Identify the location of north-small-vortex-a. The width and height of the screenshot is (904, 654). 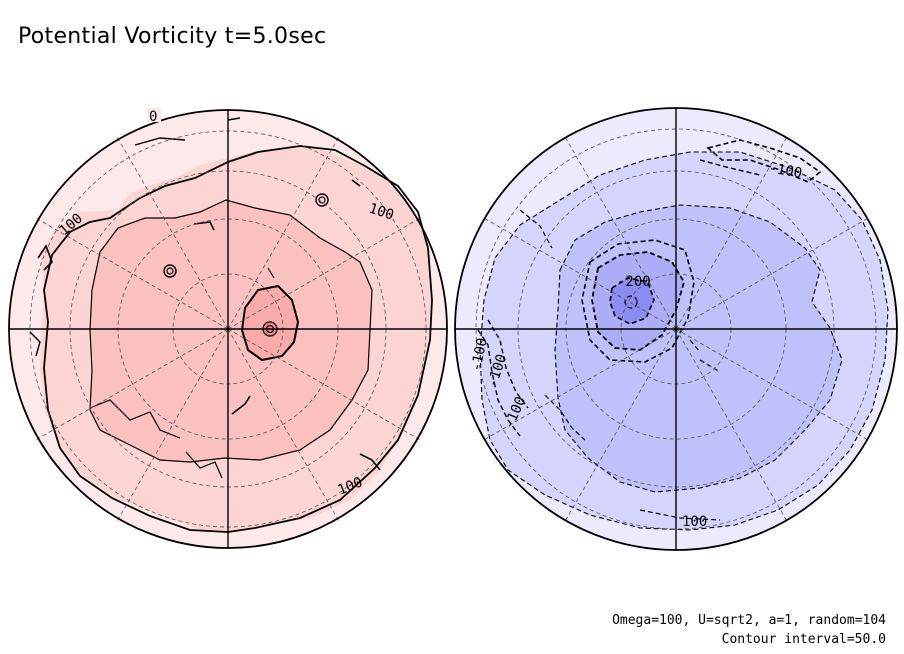
(170, 271).